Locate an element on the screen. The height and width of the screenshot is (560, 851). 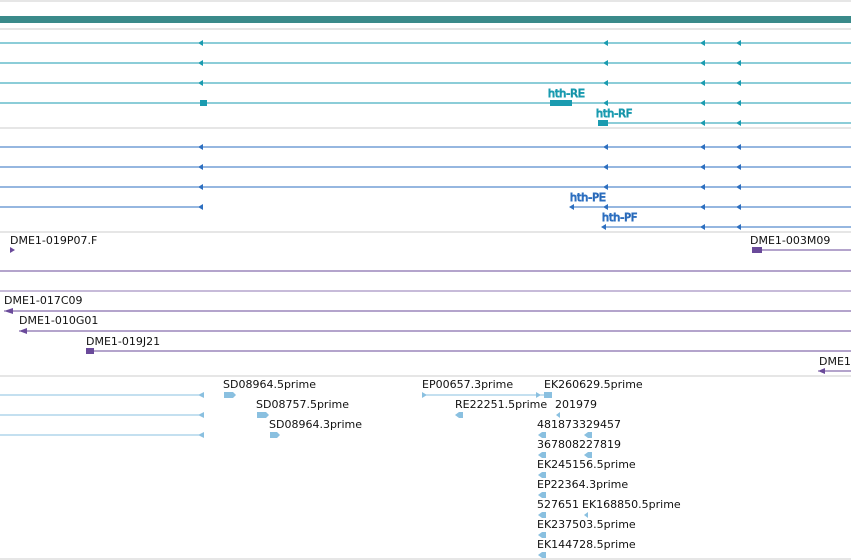
est-feature: 527651 is located at coordinates (558, 508).